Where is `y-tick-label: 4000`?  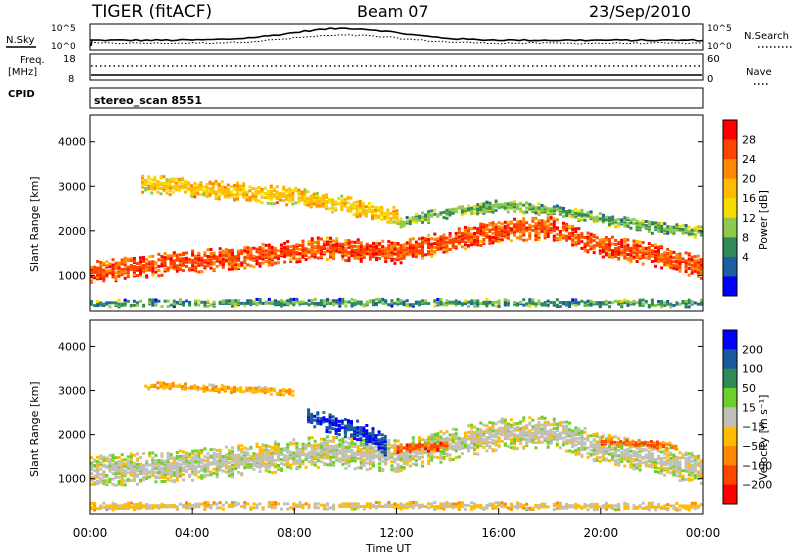
y-tick-label: 4000 is located at coordinates (72, 142).